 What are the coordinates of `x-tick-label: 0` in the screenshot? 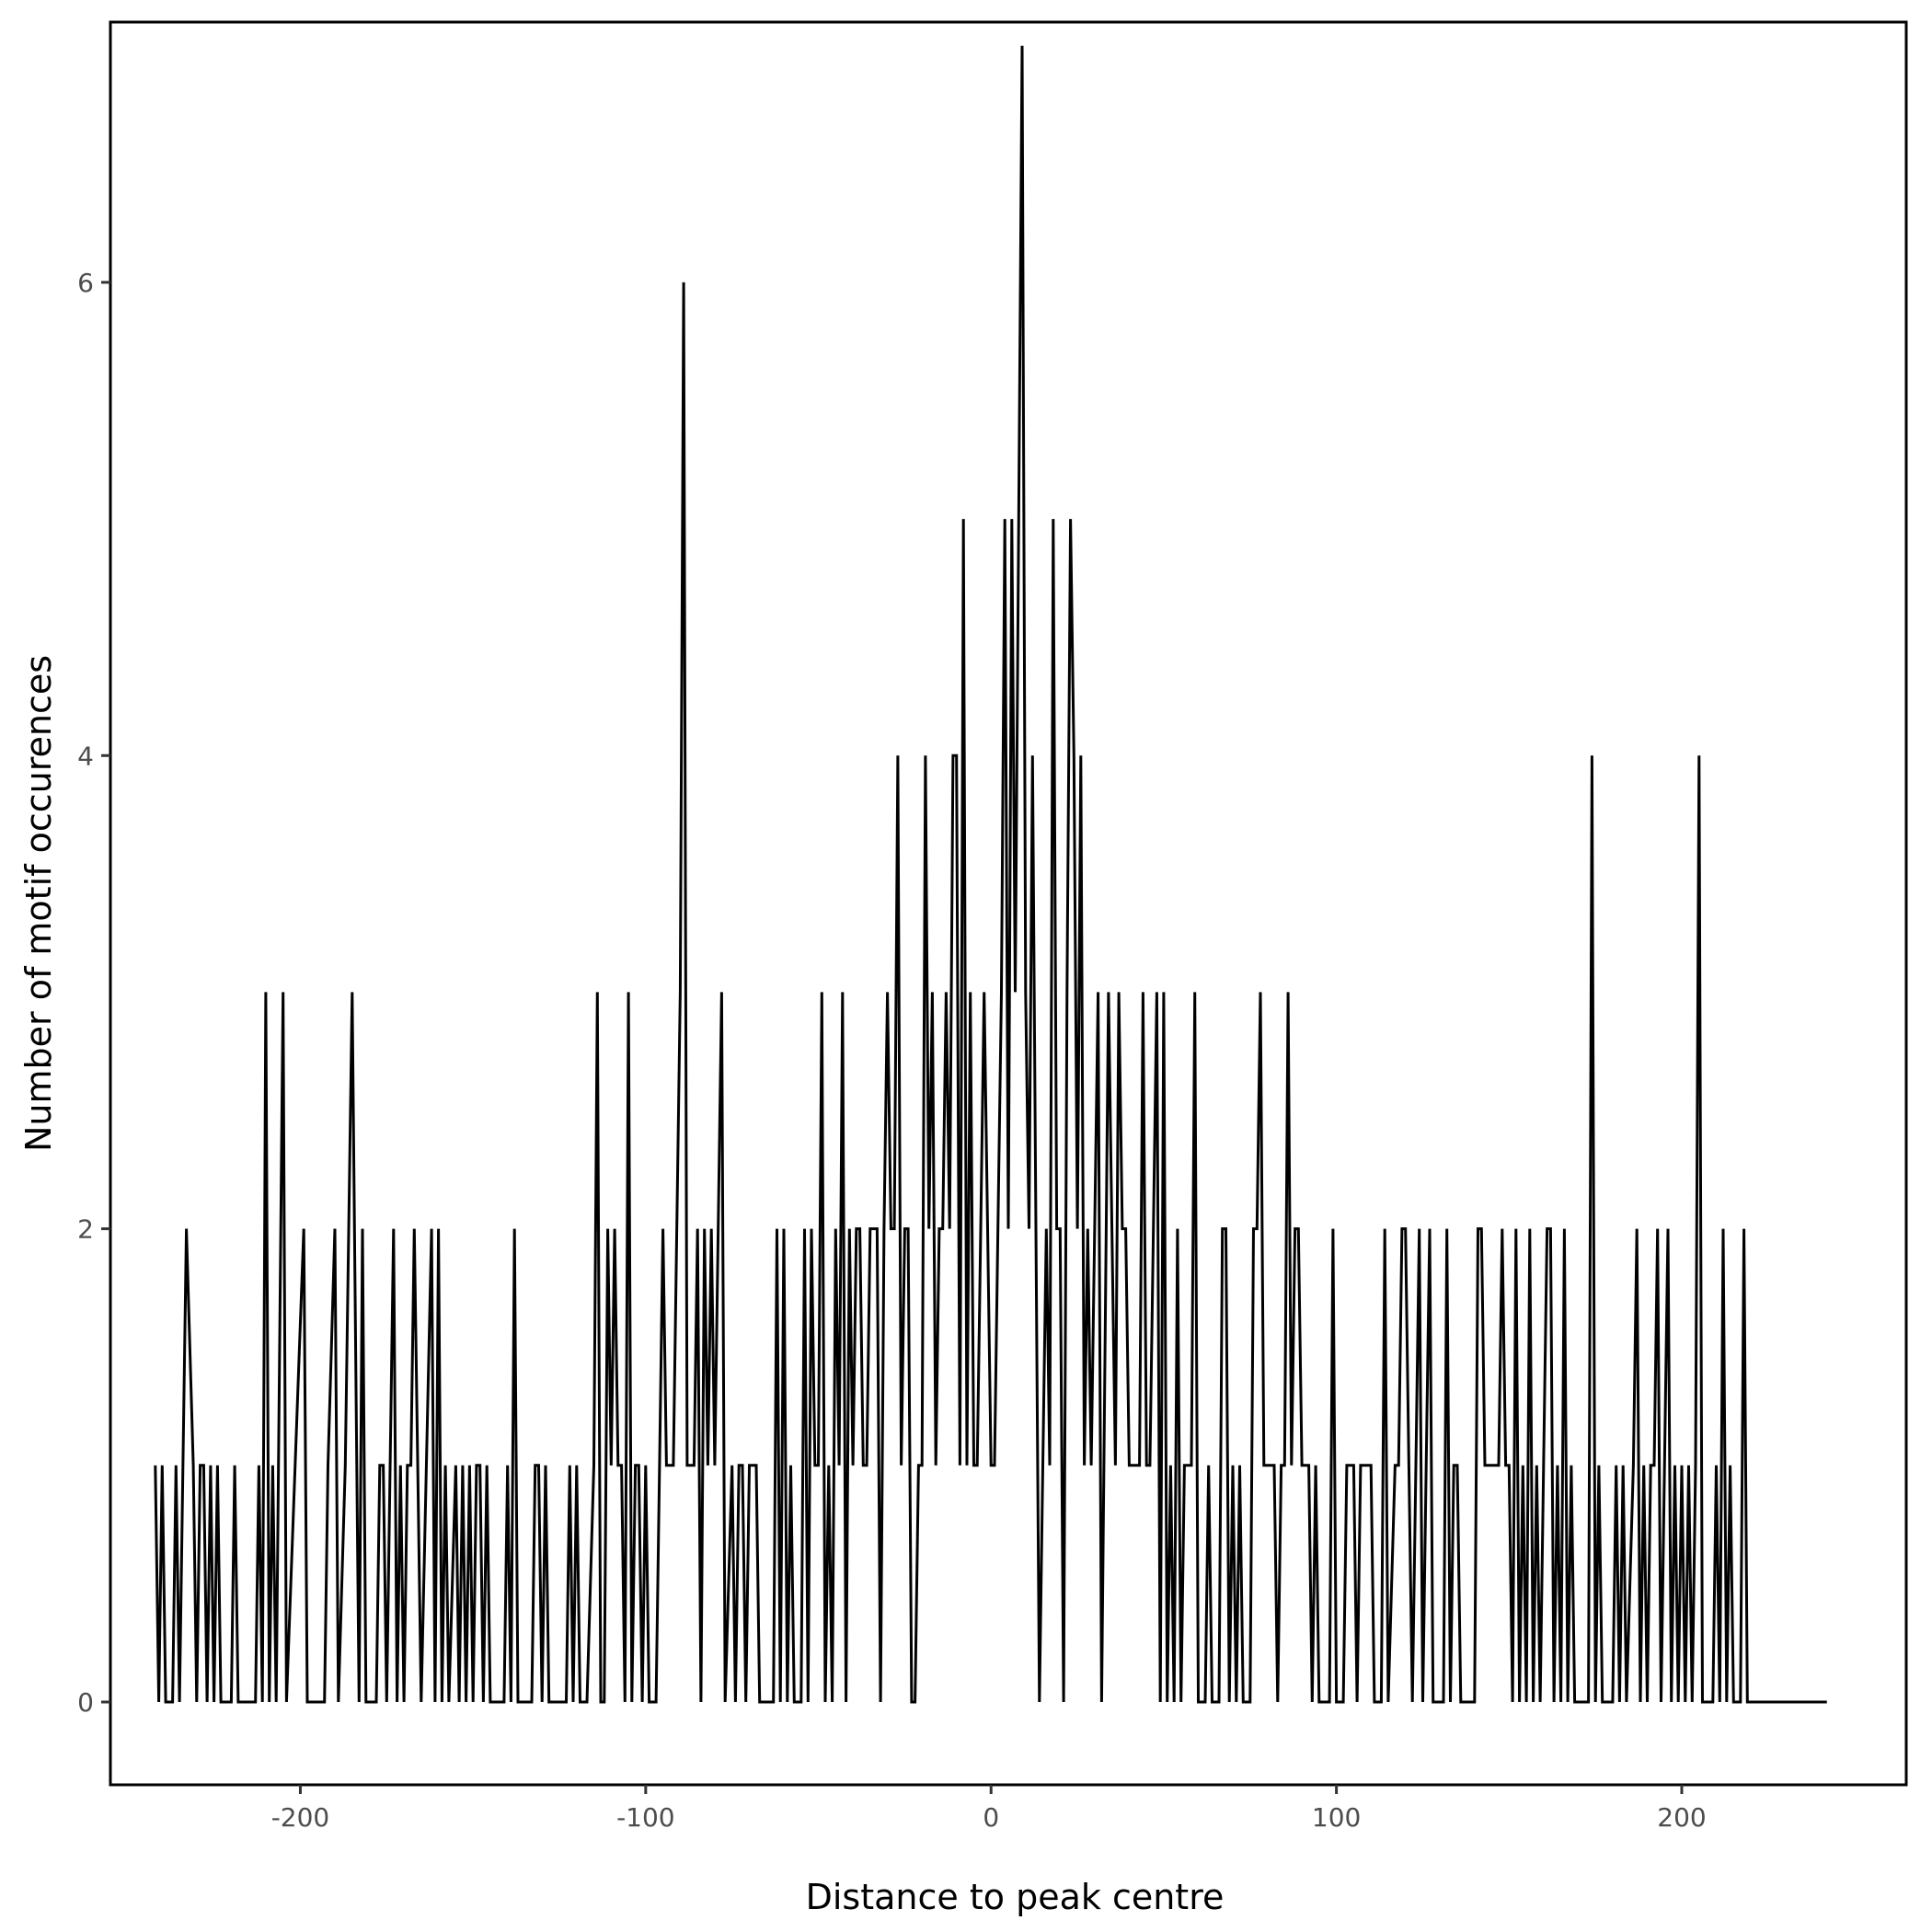 It's located at (991, 1817).